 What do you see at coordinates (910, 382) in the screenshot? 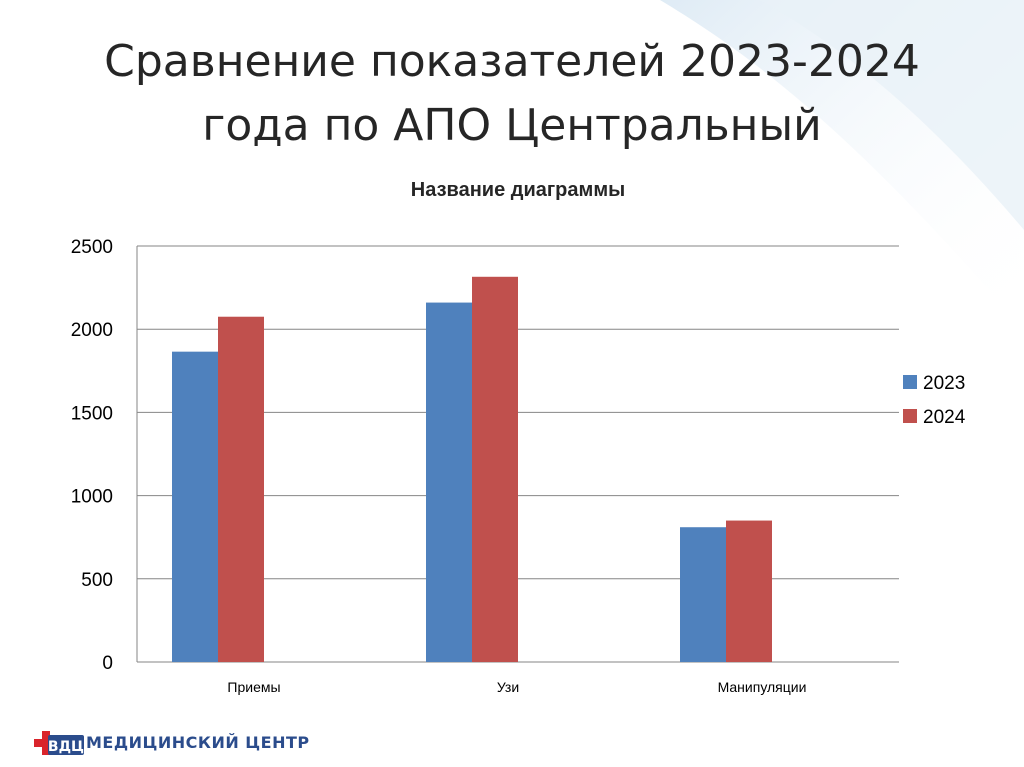
I see `legend-swatch-2023` at bounding box center [910, 382].